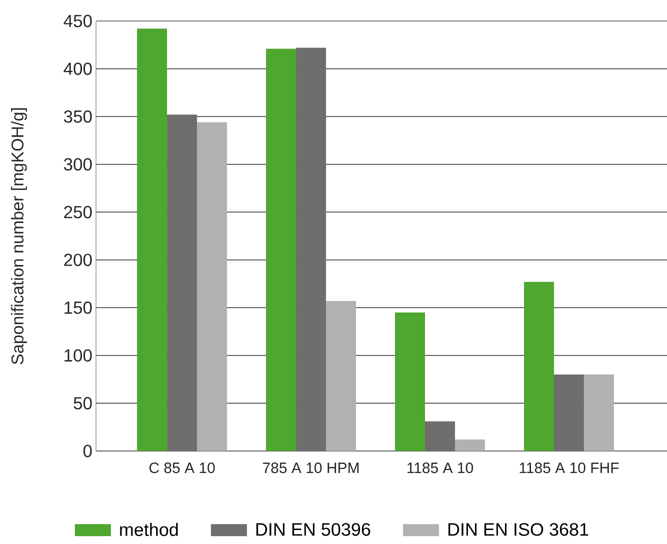  Describe the element at coordinates (313, 529) in the screenshot. I see `legend-label: DIN EN 50396` at that location.